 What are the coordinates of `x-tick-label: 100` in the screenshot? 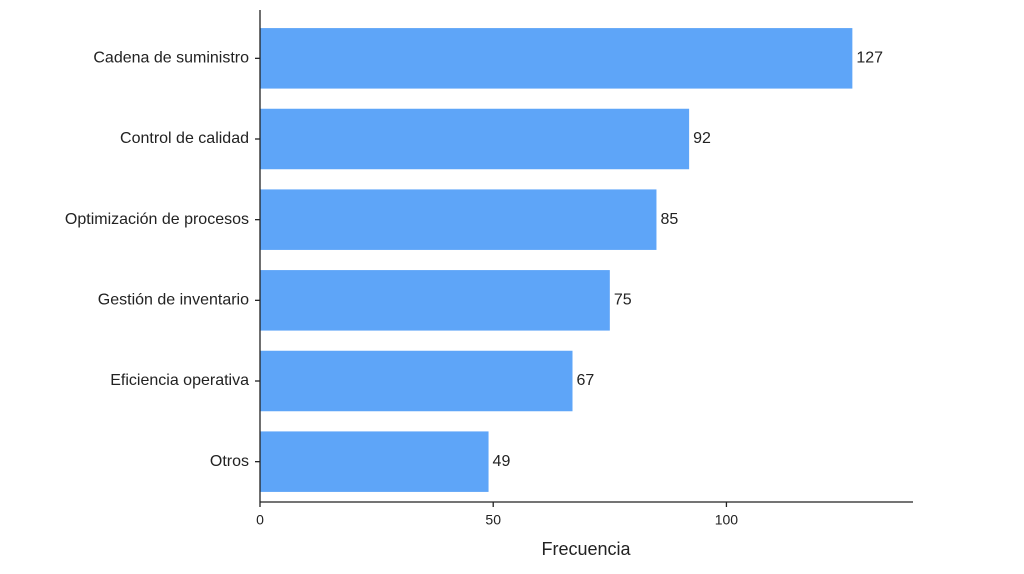 It's located at (727, 520).